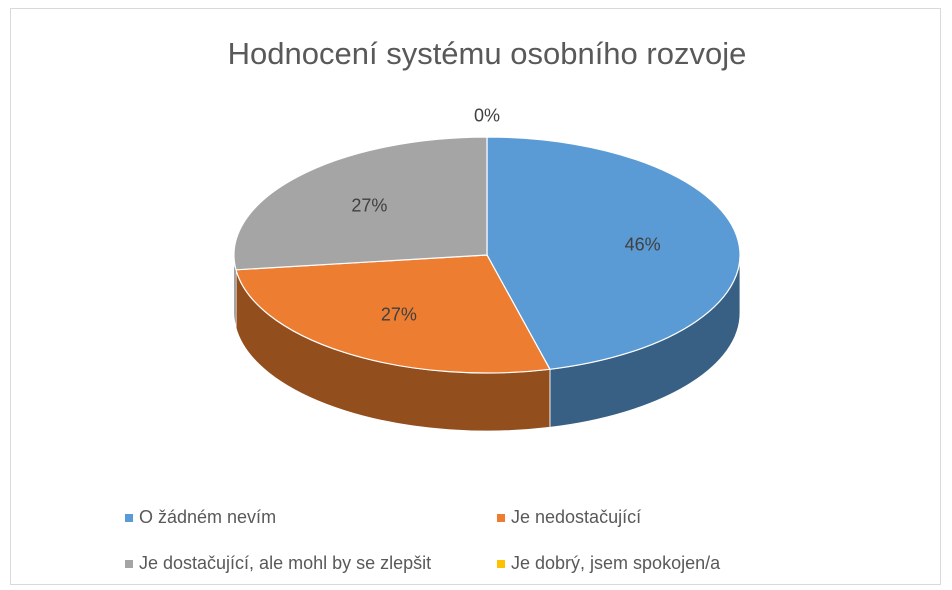 The width and height of the screenshot is (952, 590). What do you see at coordinates (487, 53) in the screenshot?
I see `chart-title: Hodnocení systému osobního rozvoje` at bounding box center [487, 53].